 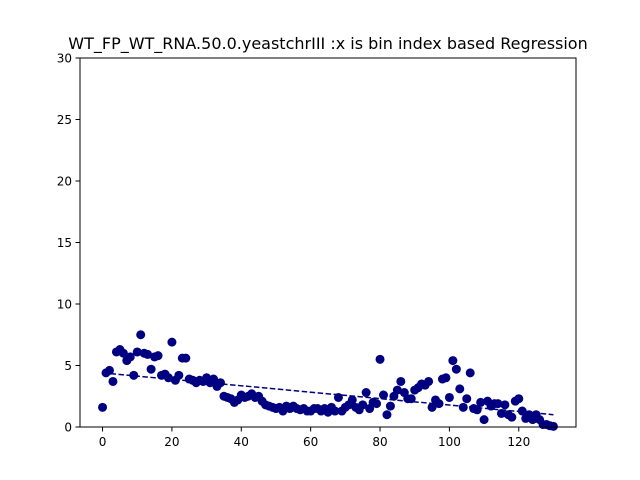 What do you see at coordinates (171, 442) in the screenshot?
I see `x-tick-label: 20` at bounding box center [171, 442].